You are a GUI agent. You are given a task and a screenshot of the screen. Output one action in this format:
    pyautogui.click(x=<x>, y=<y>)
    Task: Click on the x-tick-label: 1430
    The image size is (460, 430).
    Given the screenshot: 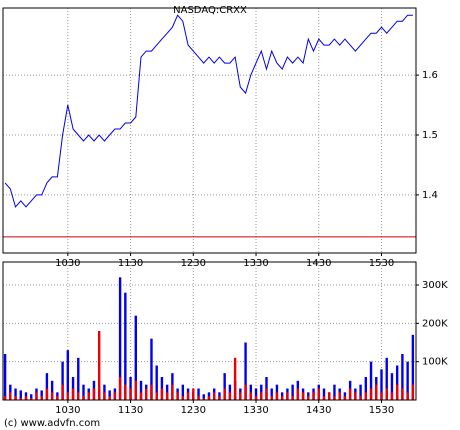 What is the action you would take?
    pyautogui.click(x=318, y=263)
    